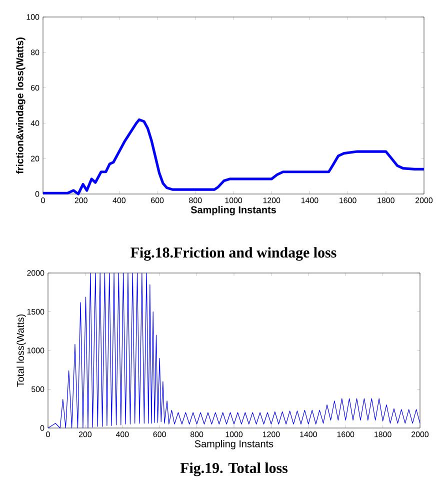  What do you see at coordinates (234, 469) in the screenshot?
I see `caption: Fig.19. Total loss` at bounding box center [234, 469].